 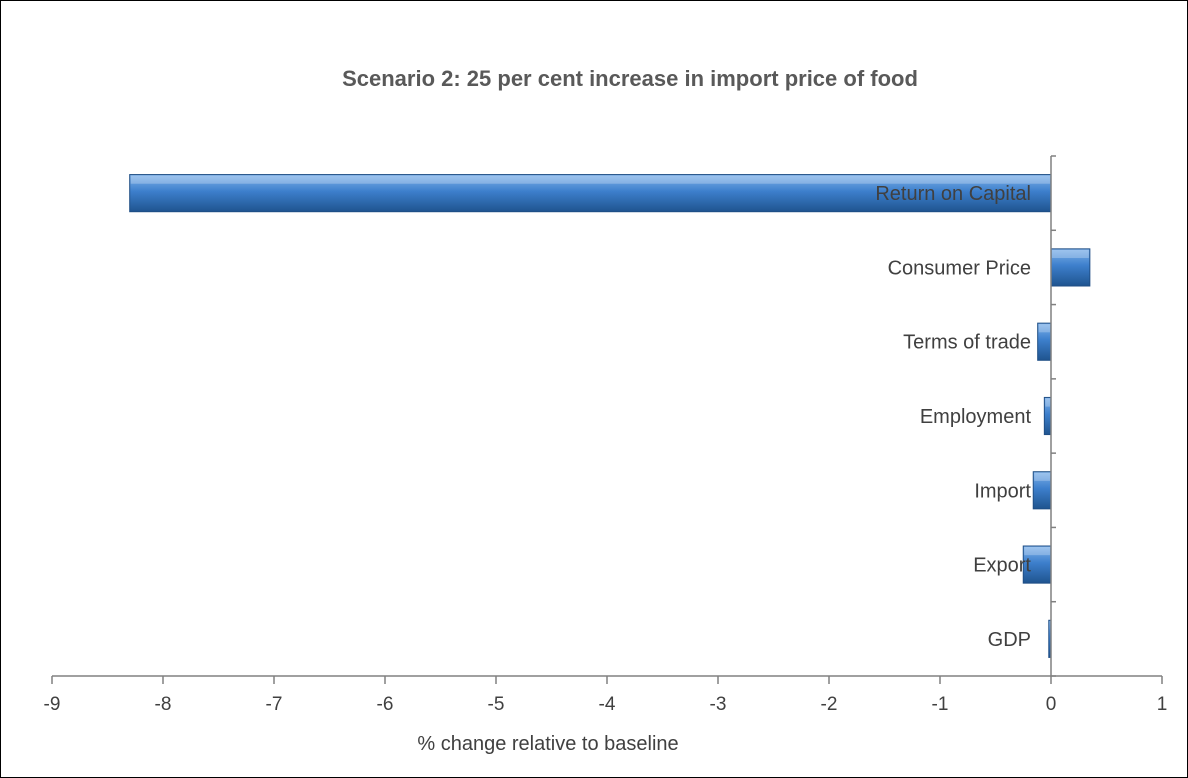 What do you see at coordinates (163, 704) in the screenshot?
I see `x-tick-label: -8` at bounding box center [163, 704].